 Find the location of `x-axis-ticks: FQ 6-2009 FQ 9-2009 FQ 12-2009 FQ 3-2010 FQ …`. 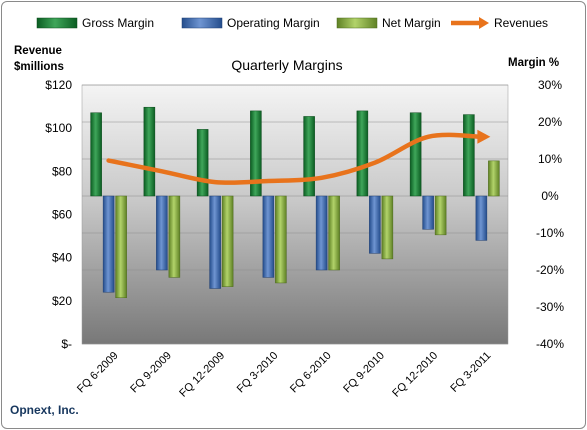

x-axis-ticks: FQ 6-2009 FQ 9-2009 FQ 12-2009 FQ 3-2010 FQ … is located at coordinates (284, 375).